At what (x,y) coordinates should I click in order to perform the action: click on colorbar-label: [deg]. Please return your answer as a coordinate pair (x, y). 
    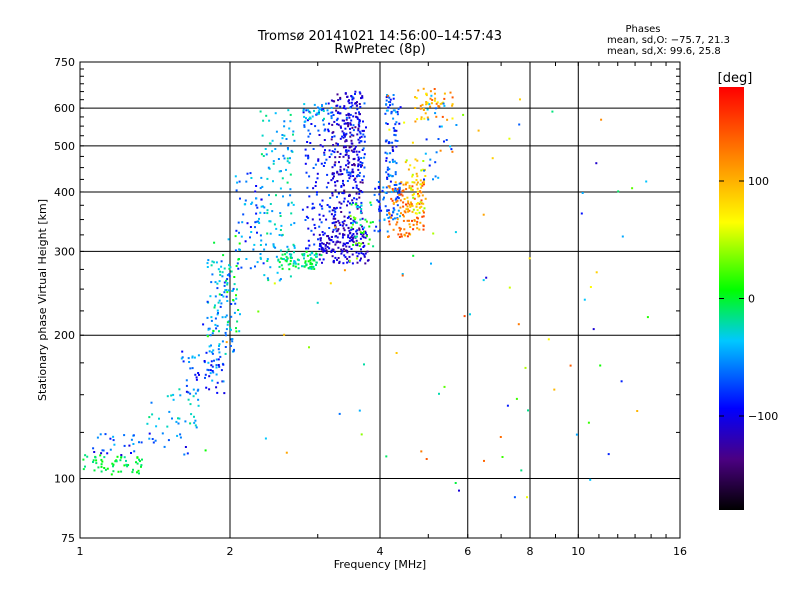
    Looking at the image, I should click on (735, 78).